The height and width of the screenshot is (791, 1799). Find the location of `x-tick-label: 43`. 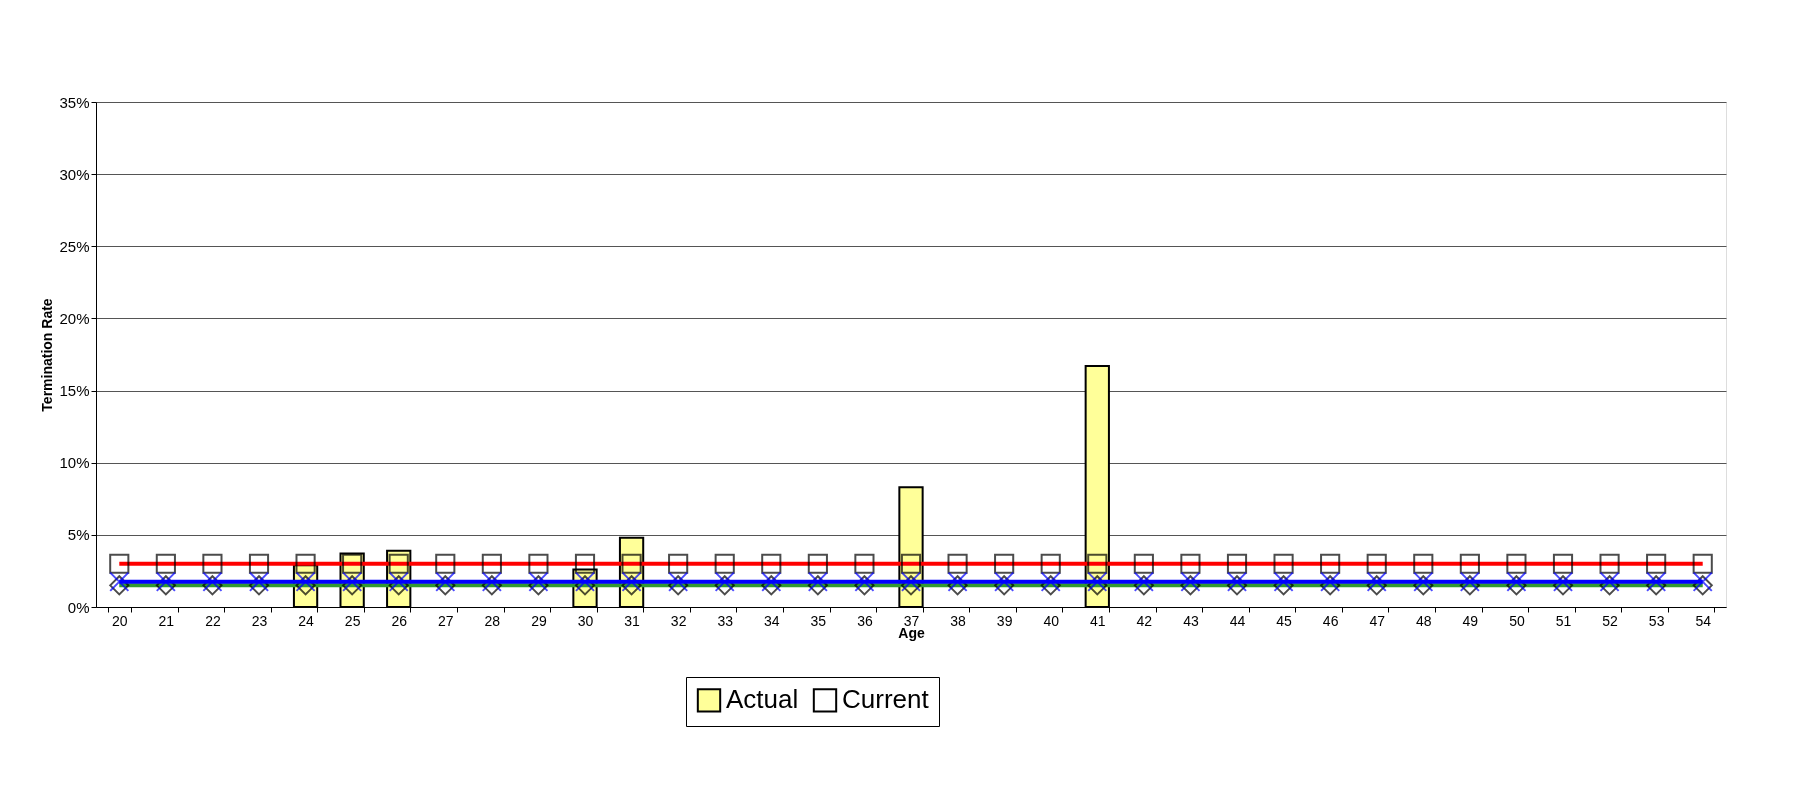

x-tick-label: 43 is located at coordinates (1191, 620).